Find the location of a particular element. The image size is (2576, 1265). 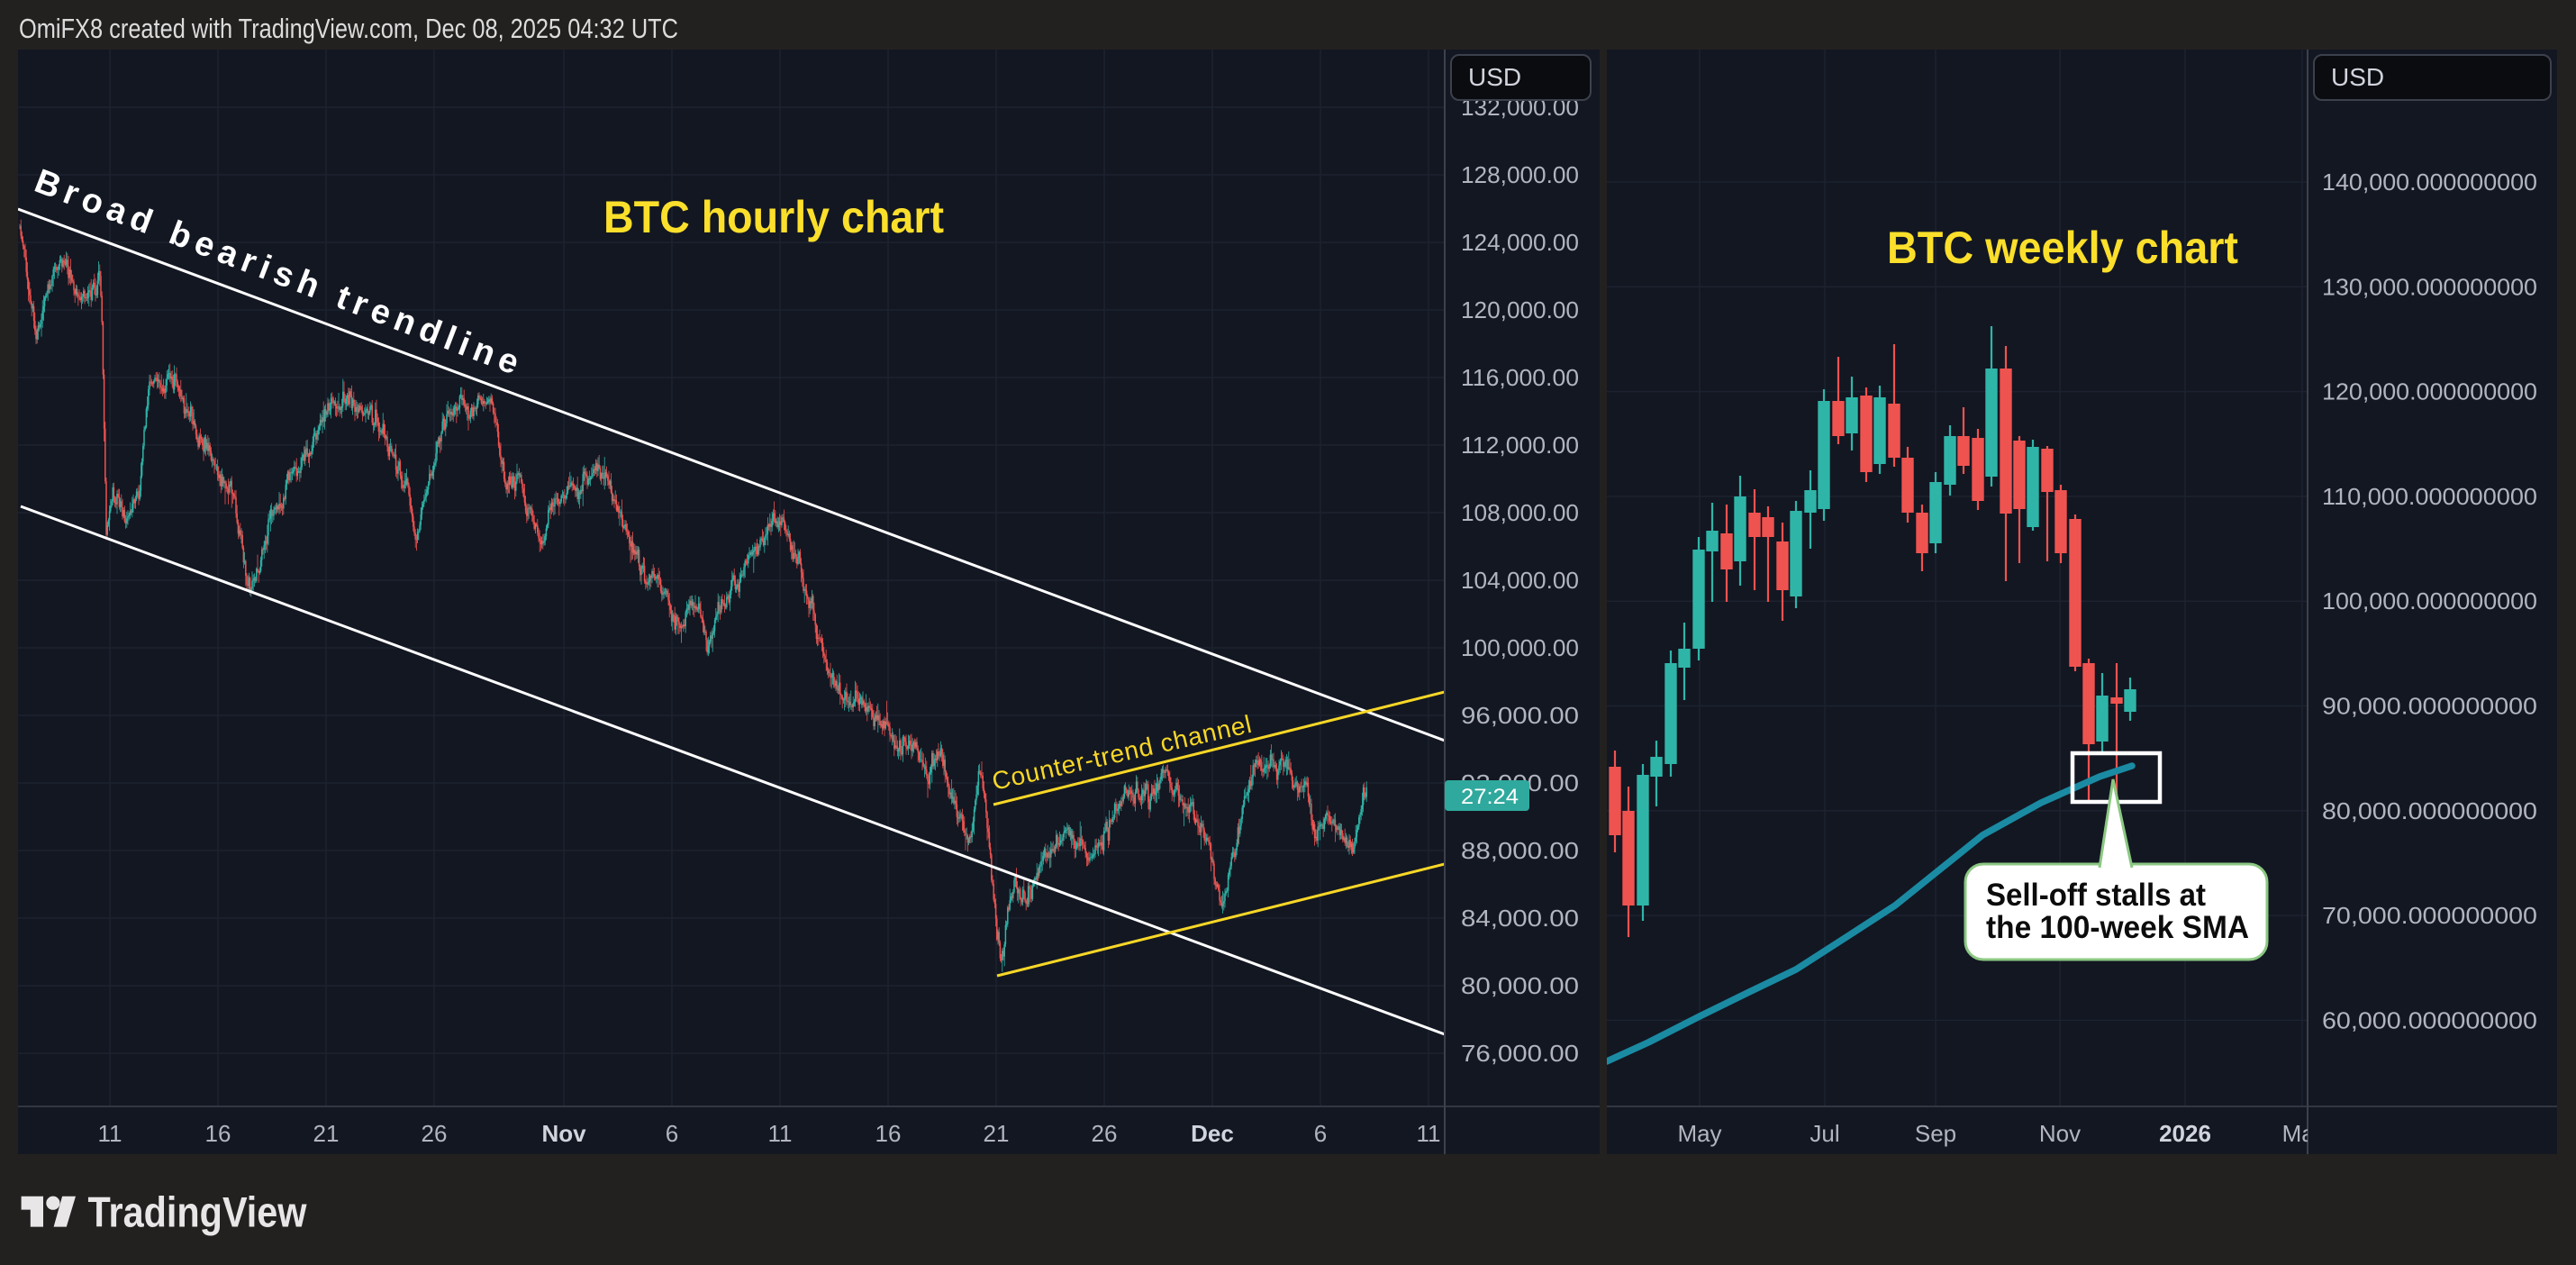

svg-text: 100,000.00 is located at coordinates (1520, 647).